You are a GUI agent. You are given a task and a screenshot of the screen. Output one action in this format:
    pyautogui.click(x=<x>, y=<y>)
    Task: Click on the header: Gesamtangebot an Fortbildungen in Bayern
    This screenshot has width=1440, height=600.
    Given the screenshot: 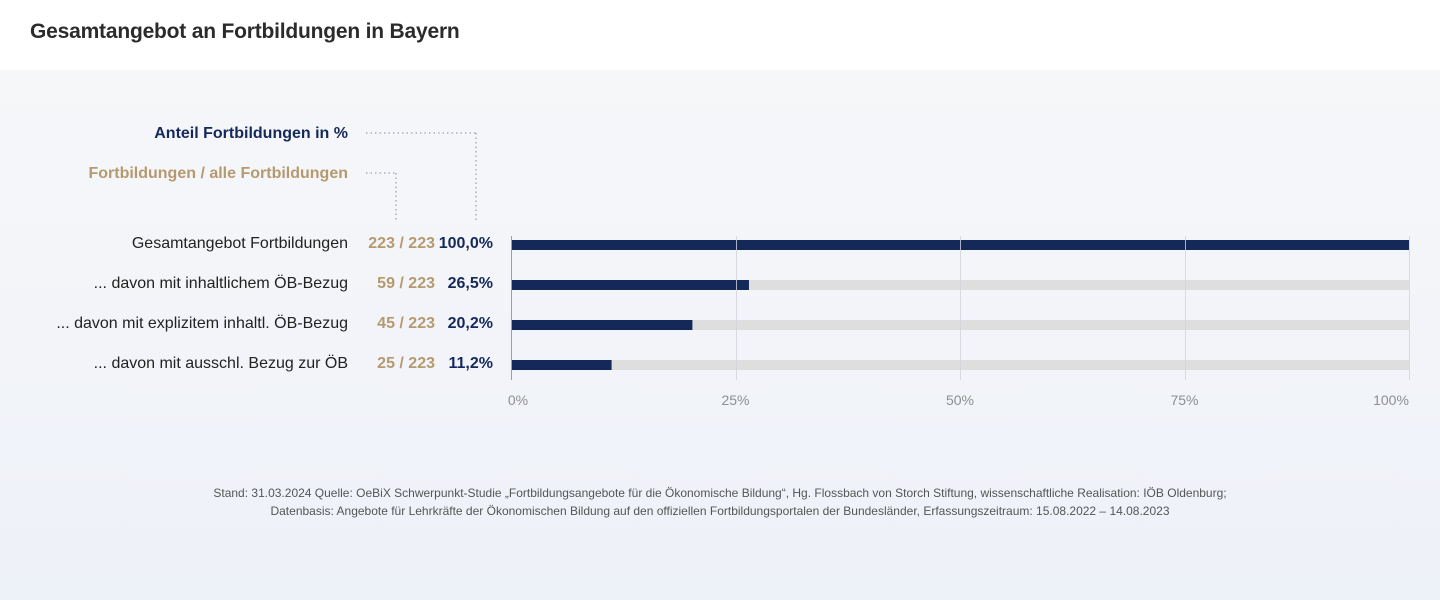 What is the action you would take?
    pyautogui.click(x=720, y=35)
    